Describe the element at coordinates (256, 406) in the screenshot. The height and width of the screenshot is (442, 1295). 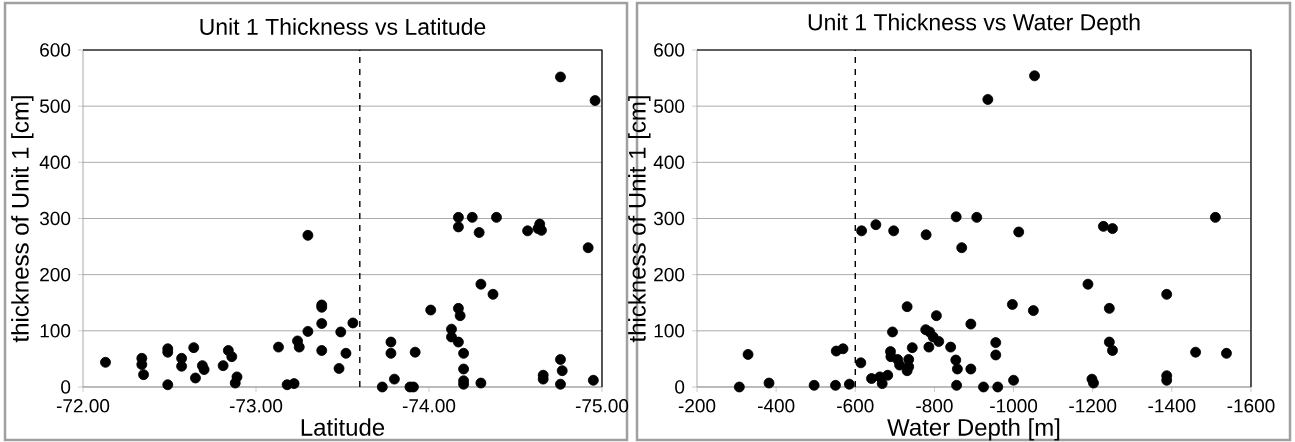
I see `x-tick-label: -73.00` at that location.